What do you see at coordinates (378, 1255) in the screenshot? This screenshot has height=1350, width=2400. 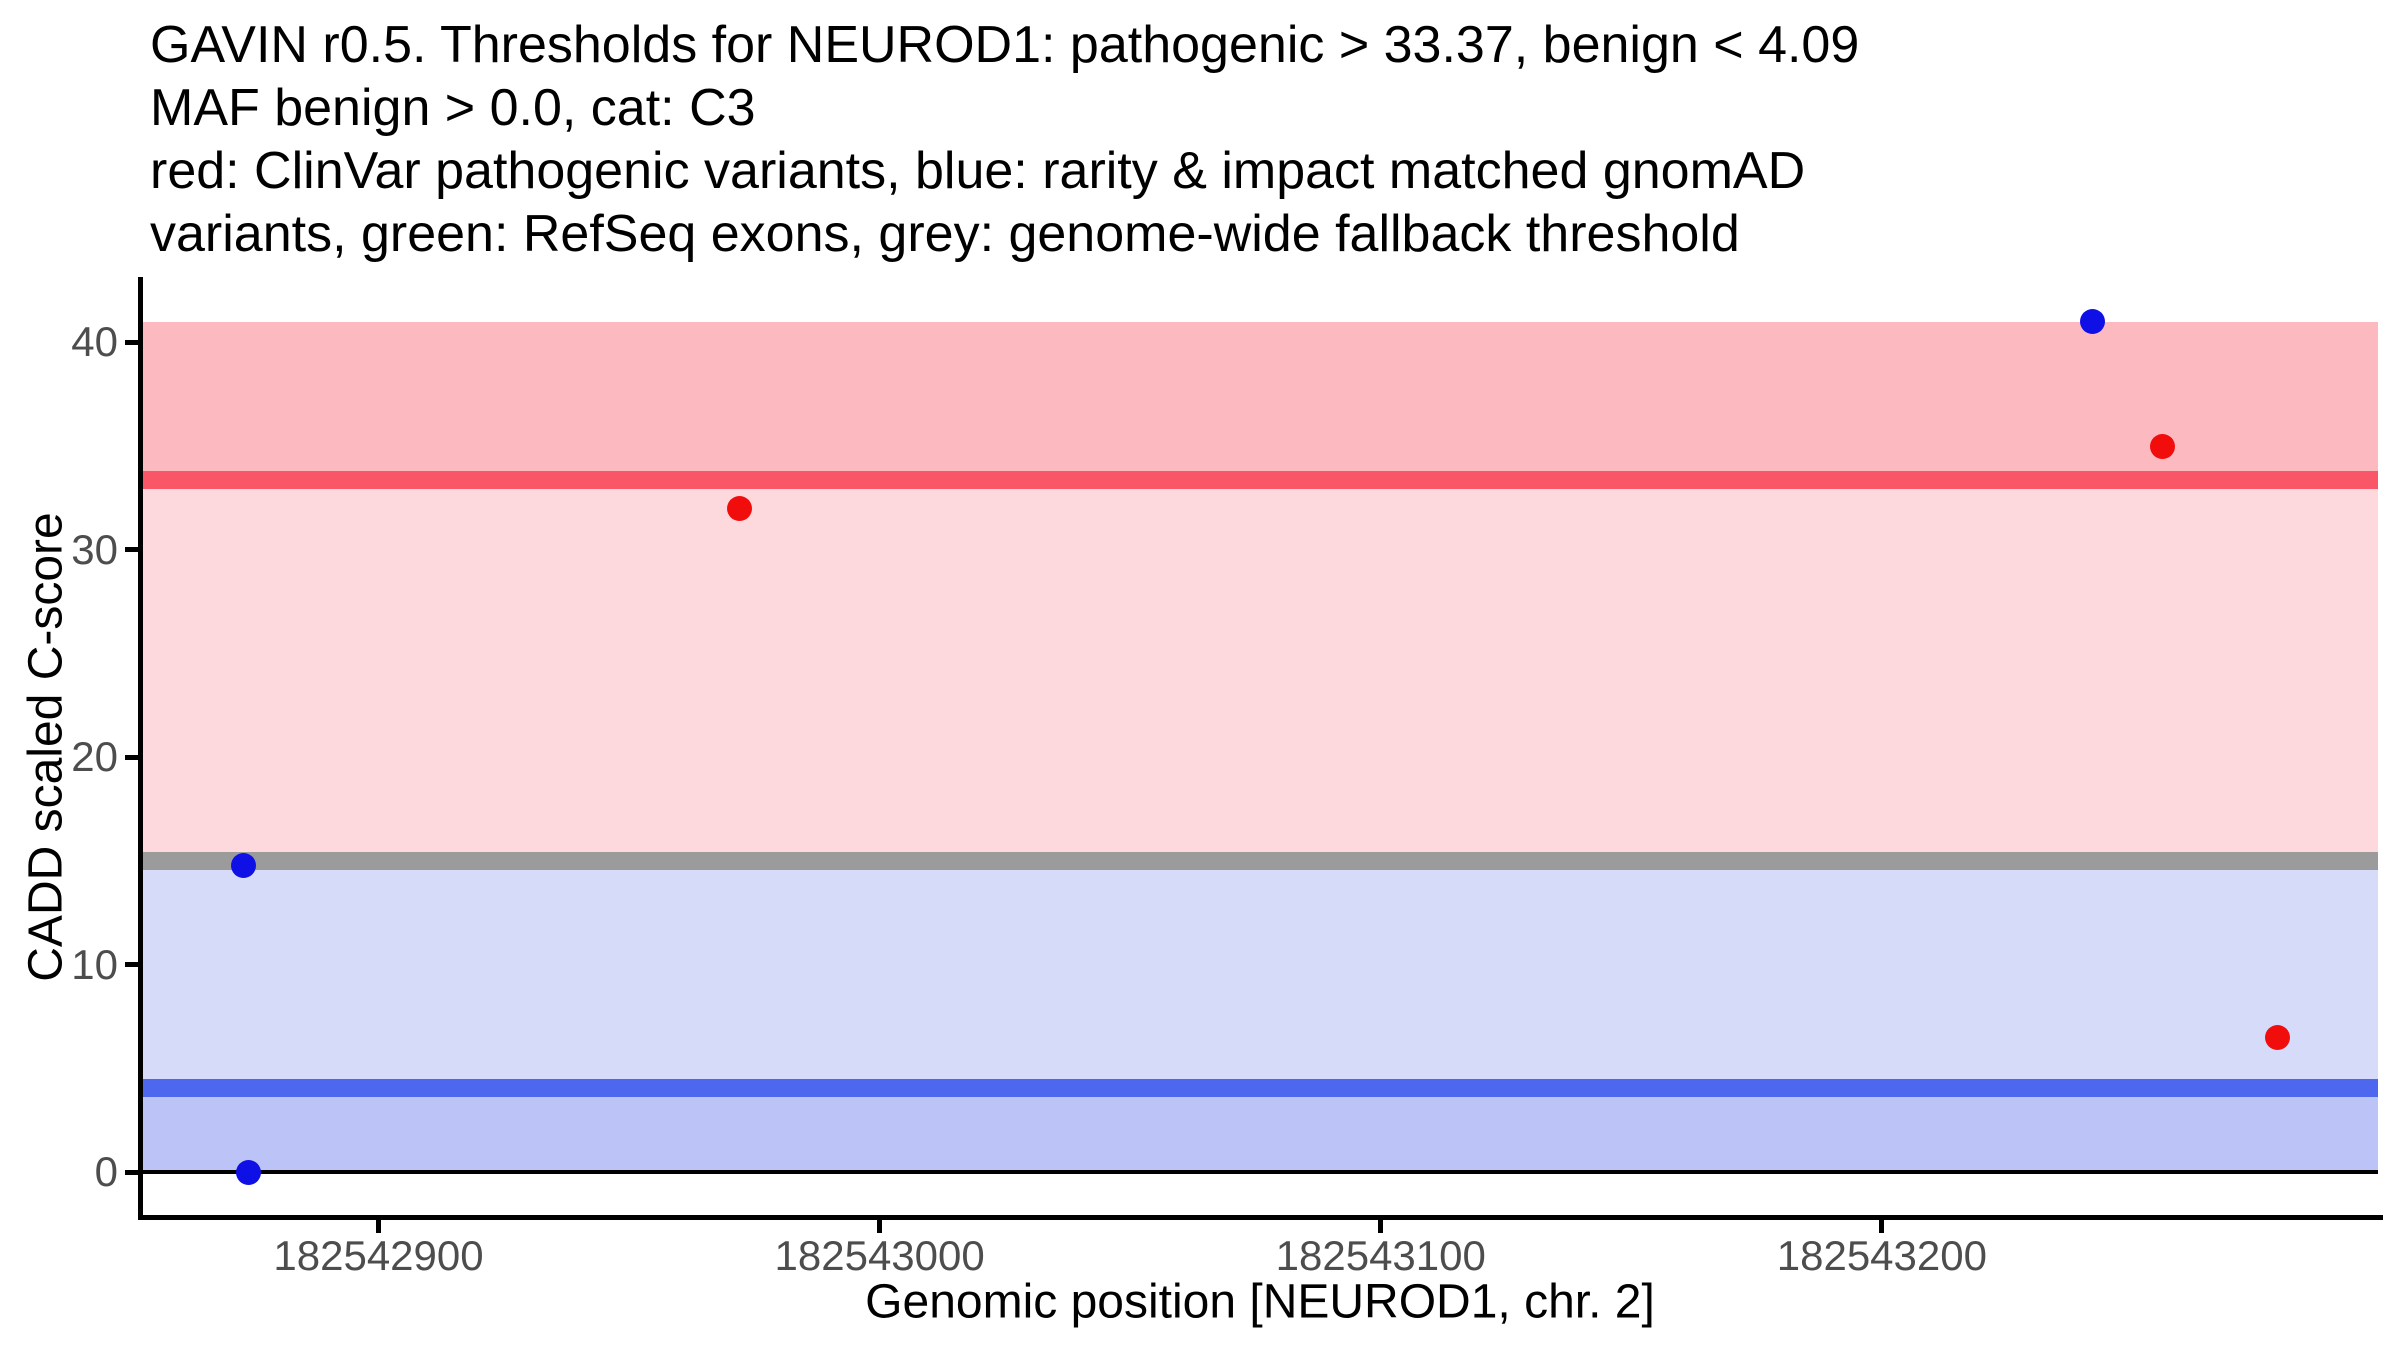 I see `x-tick-label: 182542900` at bounding box center [378, 1255].